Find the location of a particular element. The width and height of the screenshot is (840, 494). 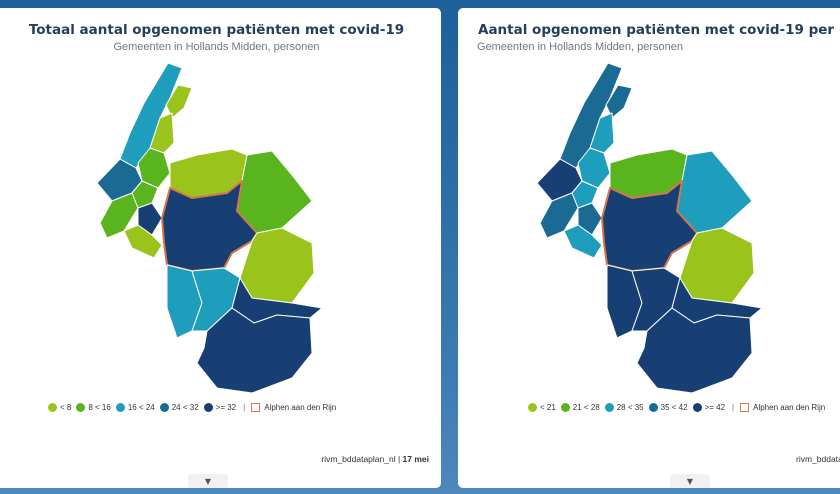

source-credit: rivm_bddata is located at coordinates (818, 459).